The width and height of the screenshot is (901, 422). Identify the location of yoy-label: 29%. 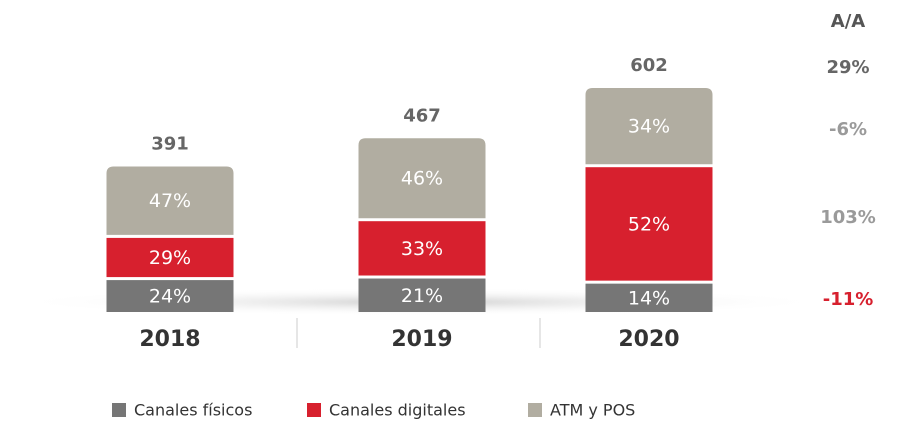
(847, 67).